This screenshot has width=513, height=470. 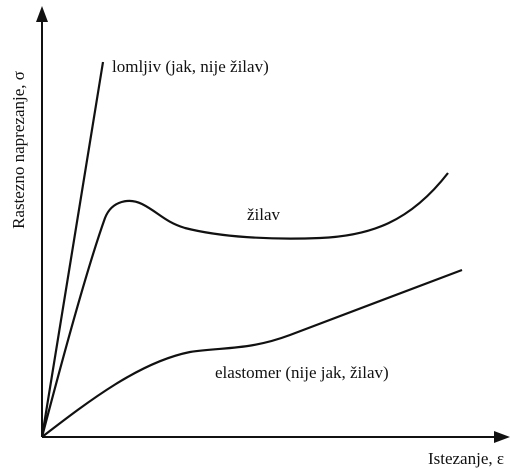 I want to click on y-axis-label: Rastezno naprezanje, σ, so click(x=18, y=150).